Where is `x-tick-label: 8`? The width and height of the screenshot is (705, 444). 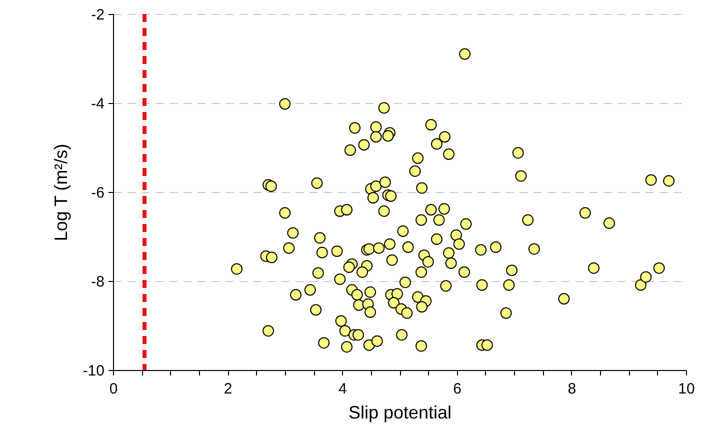
x-tick-label: 8 is located at coordinates (572, 389).